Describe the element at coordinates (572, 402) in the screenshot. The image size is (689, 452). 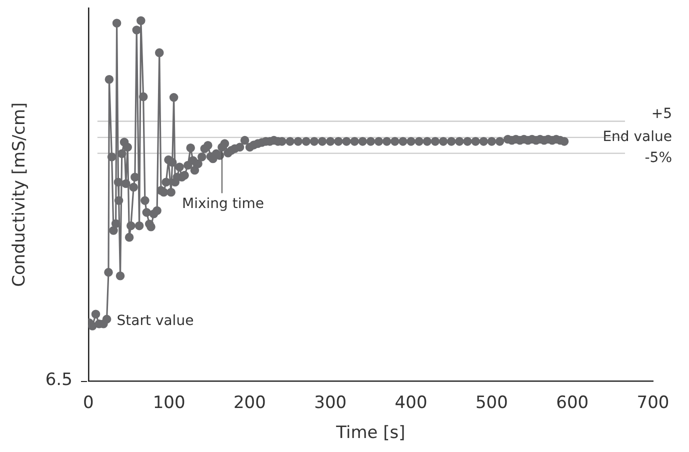
I see `x-tick-label: 600` at that location.